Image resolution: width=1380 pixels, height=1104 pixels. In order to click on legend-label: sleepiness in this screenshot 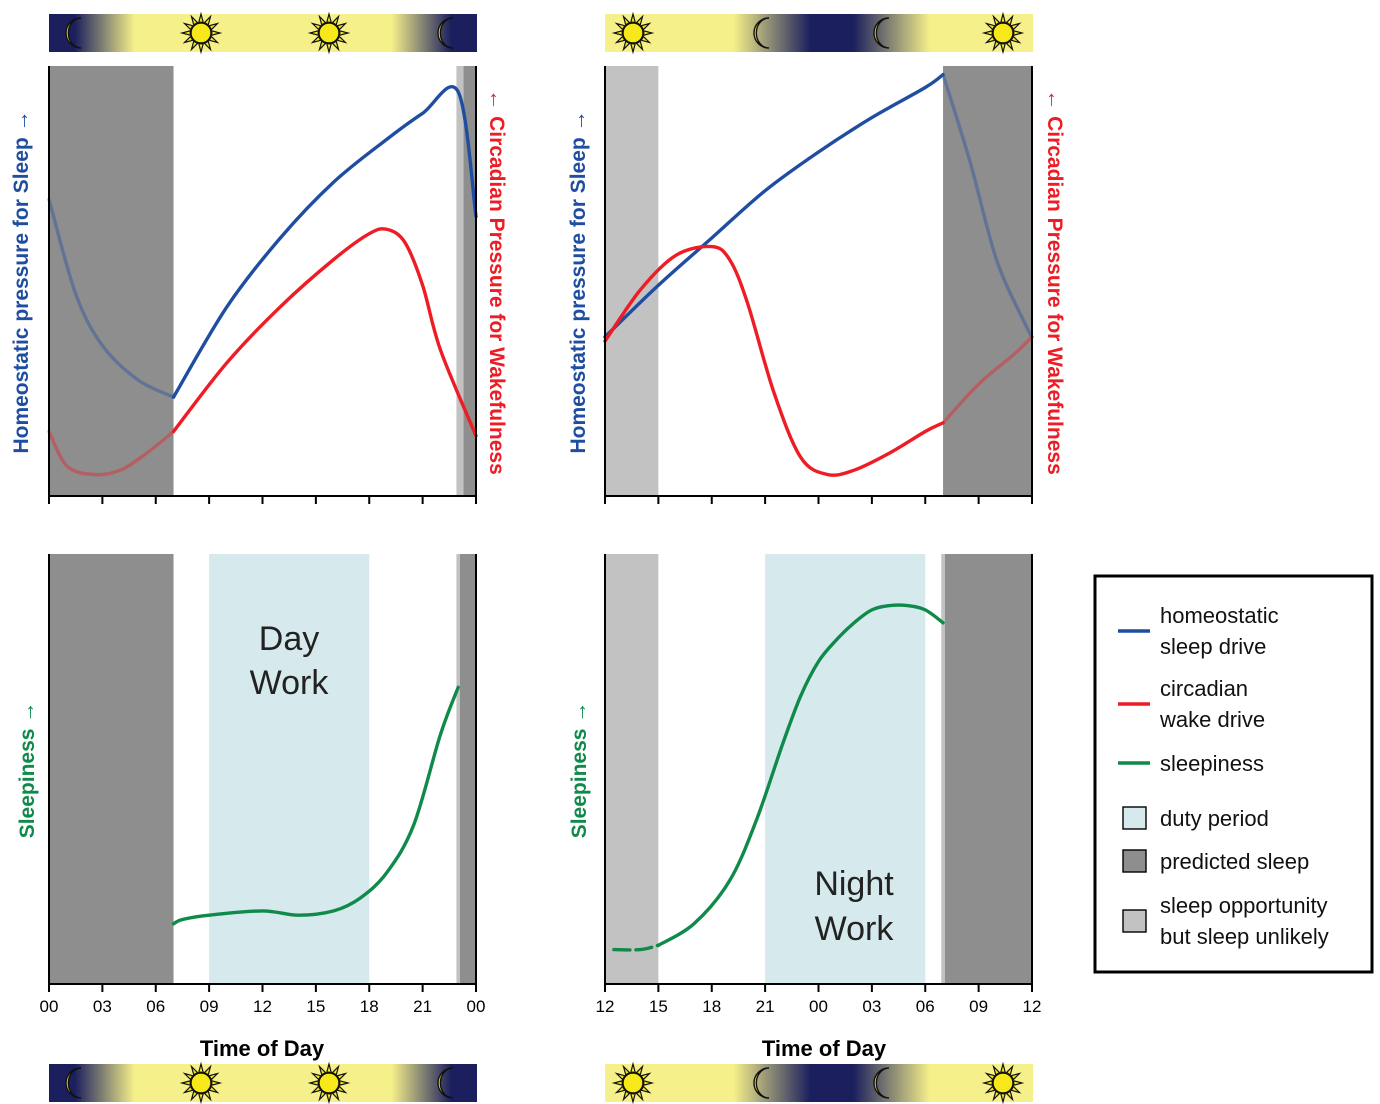, I will do `click(1212, 763)`.